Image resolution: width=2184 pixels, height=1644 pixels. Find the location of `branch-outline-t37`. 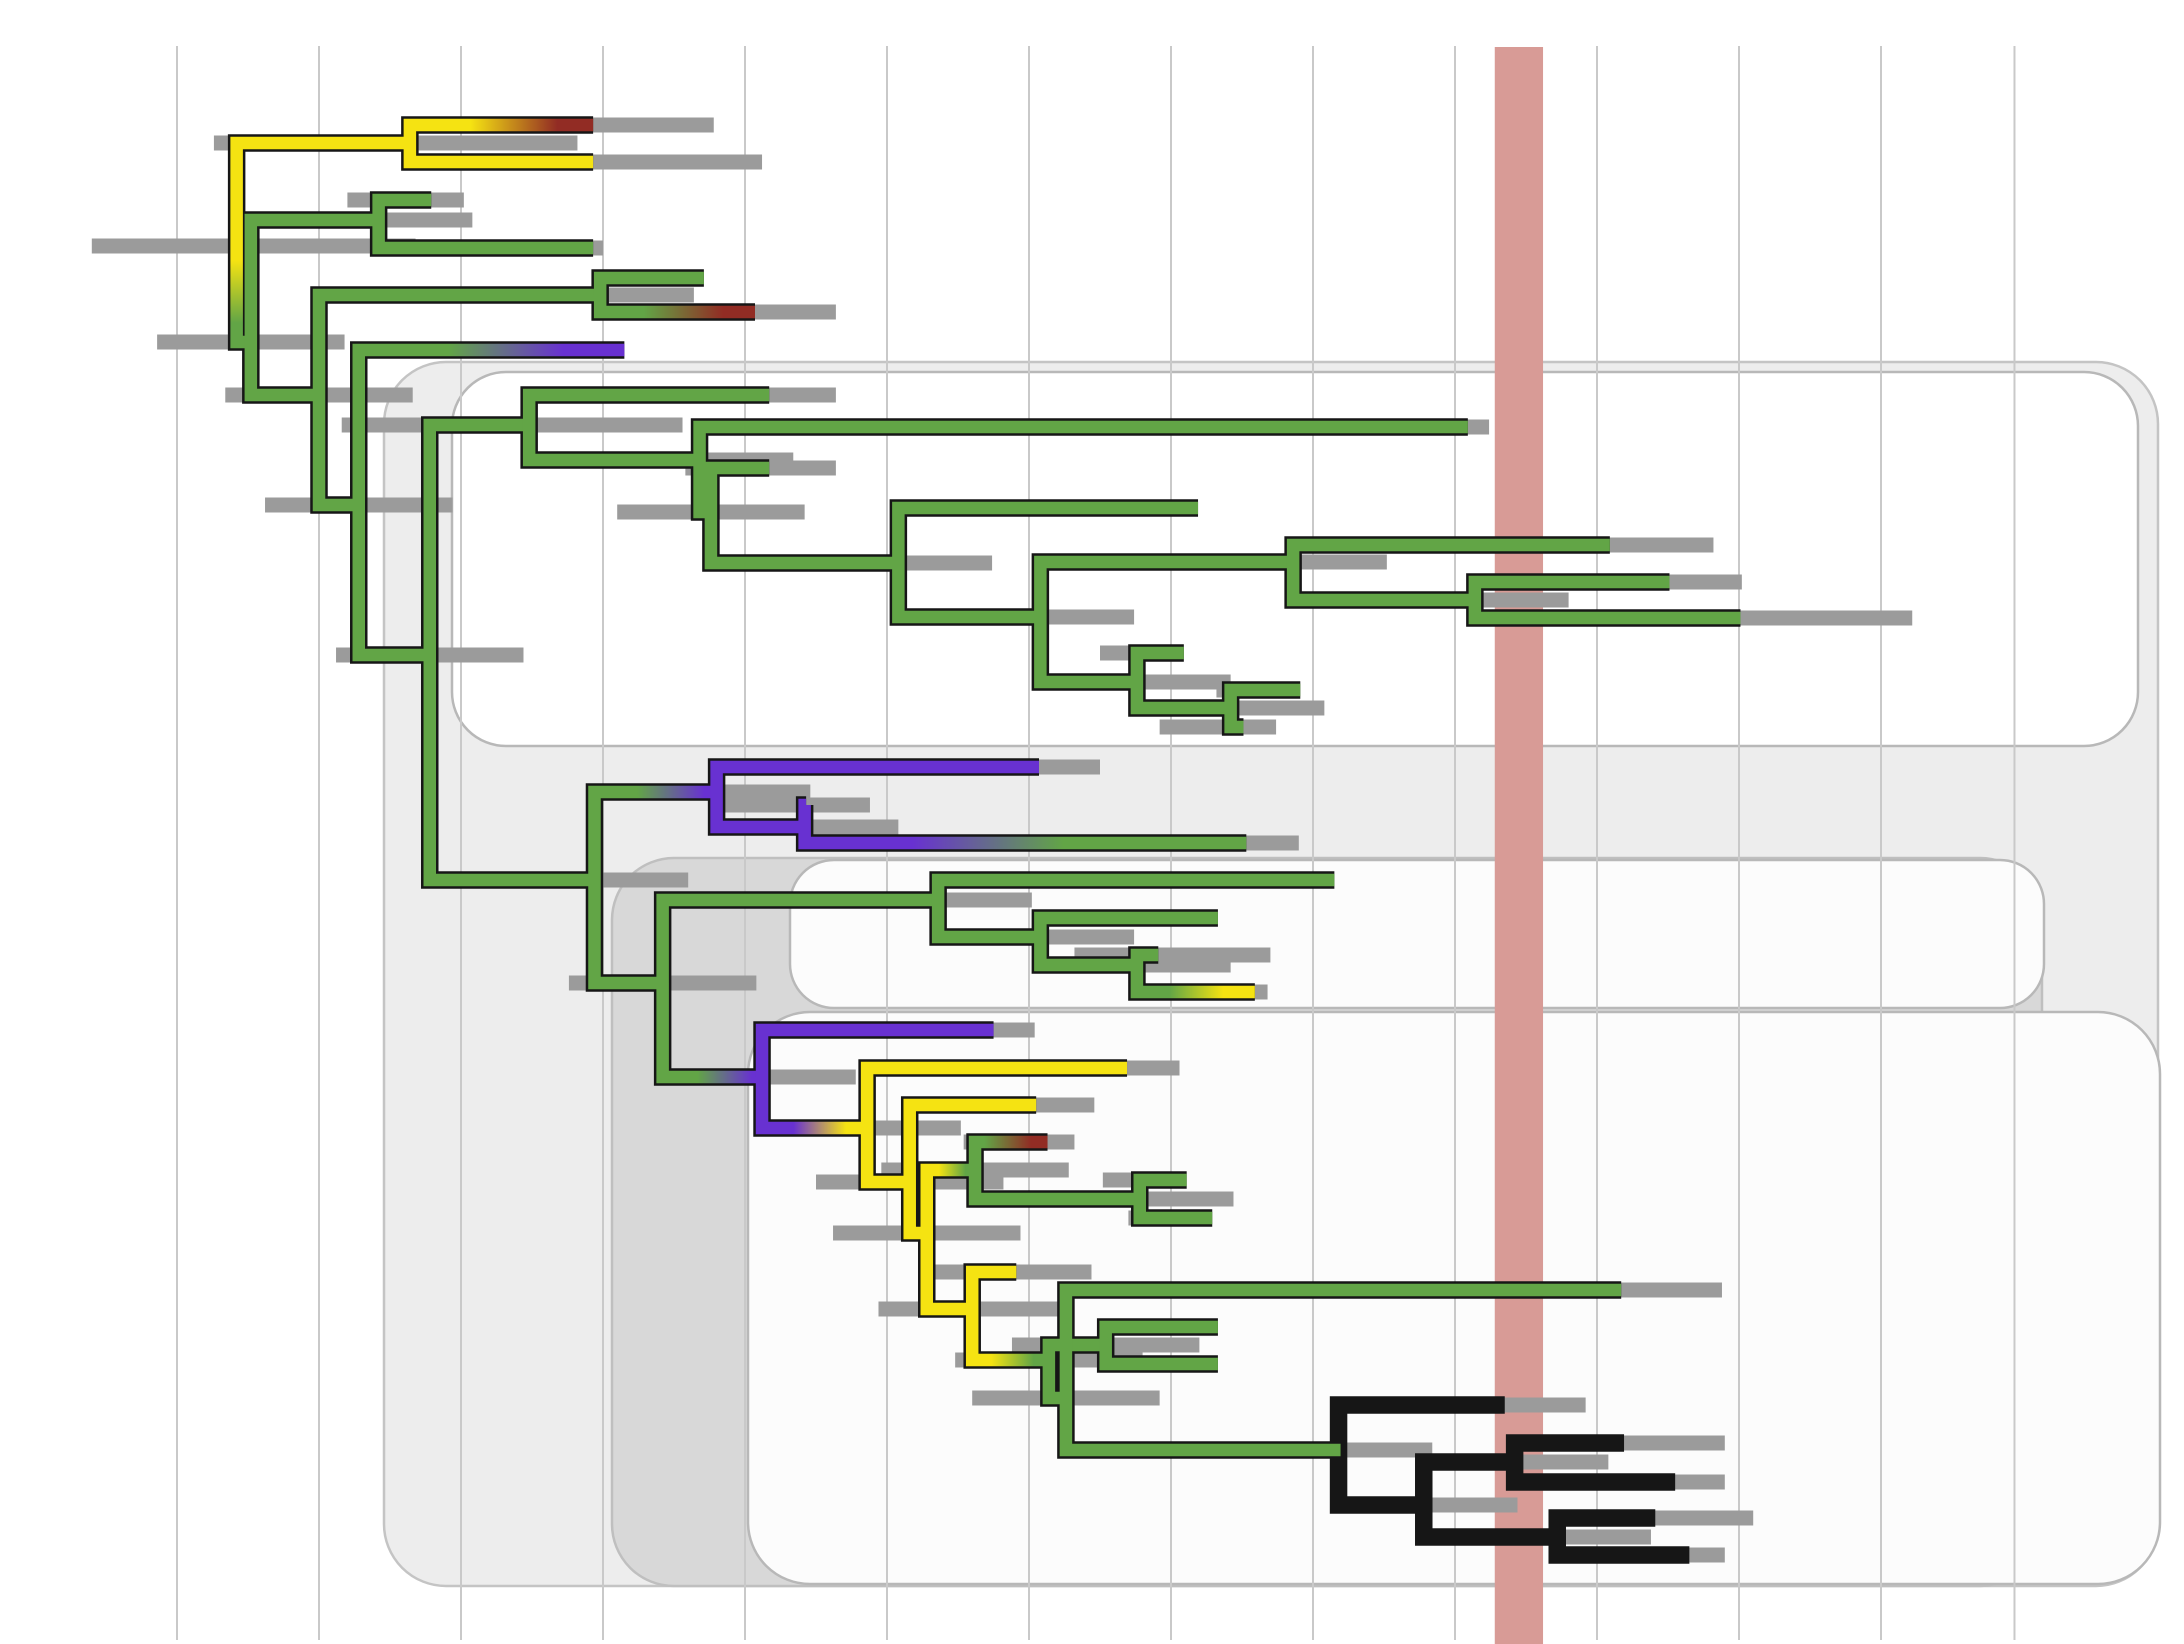

branch-outline-t37 is located at coordinates (1590, 1476).